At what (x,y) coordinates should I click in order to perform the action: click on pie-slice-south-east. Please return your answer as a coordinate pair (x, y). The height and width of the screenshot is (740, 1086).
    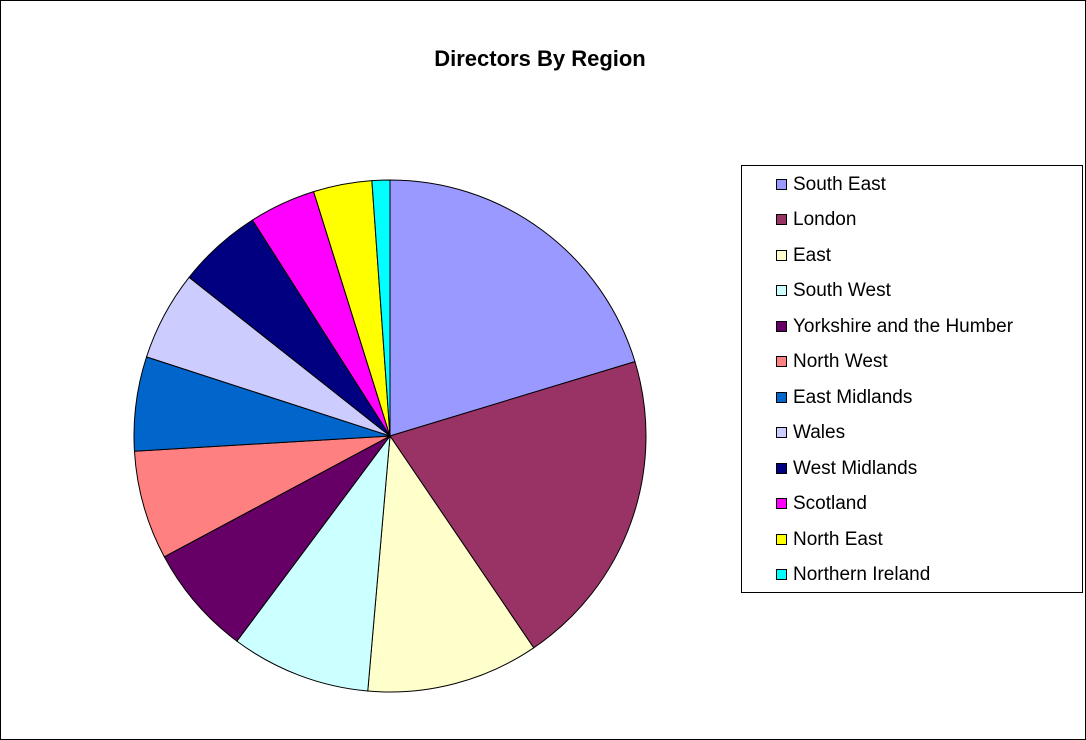
    Looking at the image, I should click on (512, 308).